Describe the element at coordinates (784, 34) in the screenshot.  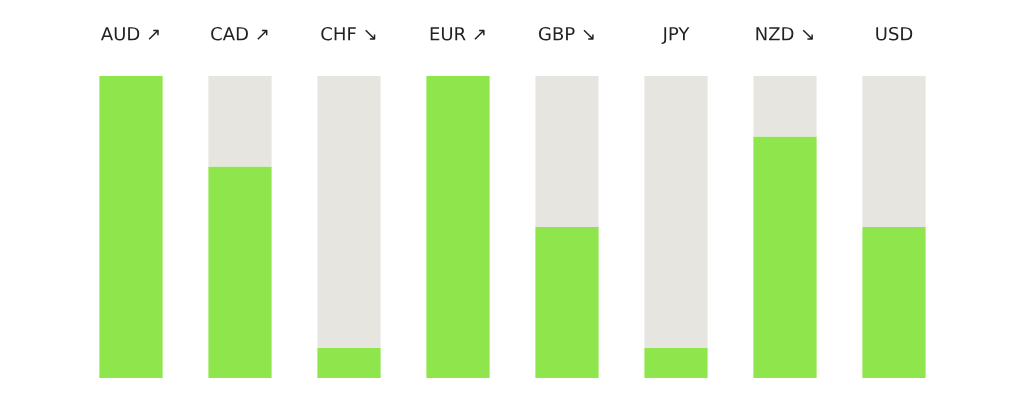
I see `x-tick-label: NZD ↘` at that location.